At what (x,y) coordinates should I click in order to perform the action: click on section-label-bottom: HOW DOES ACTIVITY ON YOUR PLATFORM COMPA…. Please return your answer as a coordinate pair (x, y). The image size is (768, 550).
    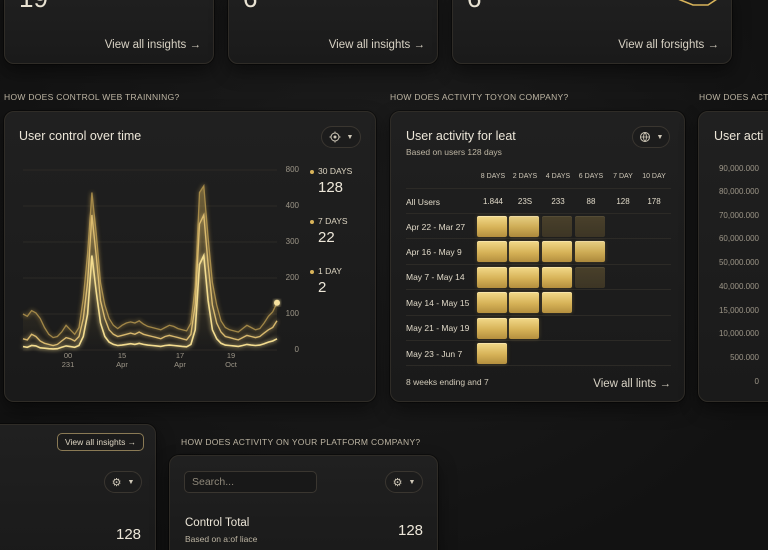
    Looking at the image, I should click on (301, 442).